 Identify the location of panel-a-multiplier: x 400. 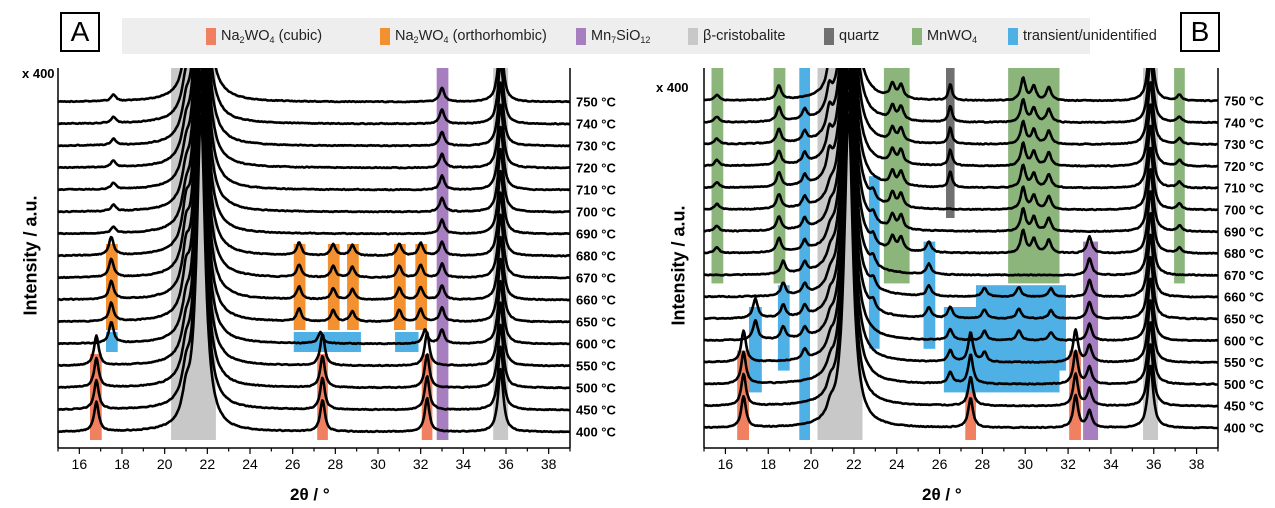
(38, 73).